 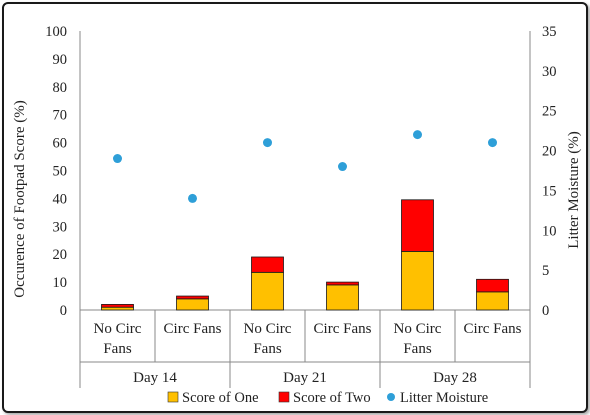 I want to click on right-tick-label: 20, so click(x=549, y=152).